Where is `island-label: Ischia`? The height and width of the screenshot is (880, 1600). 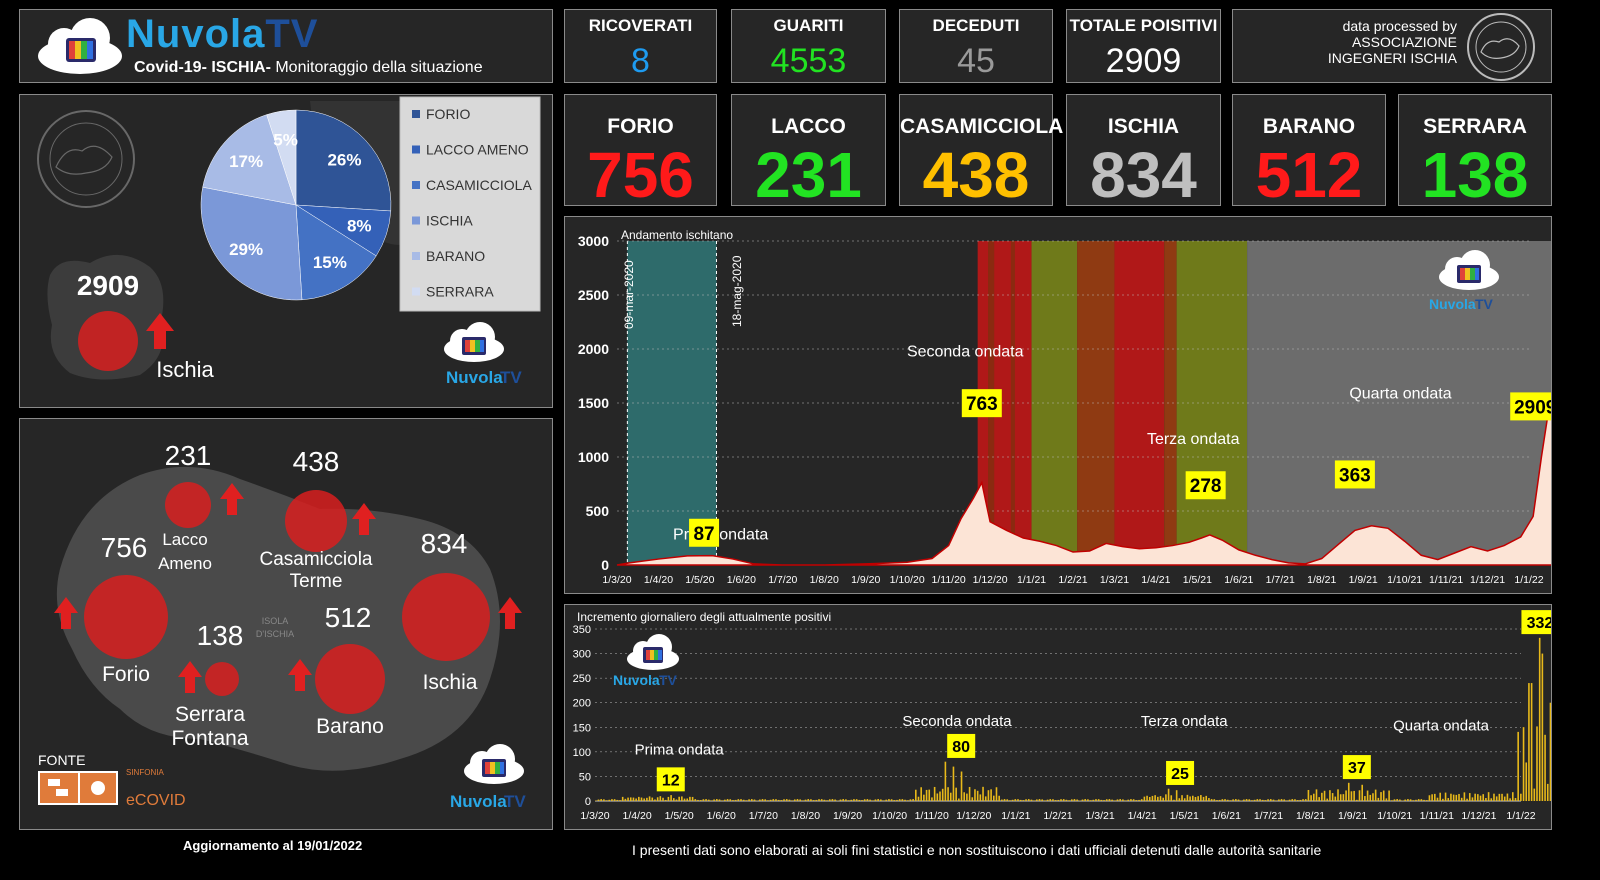 island-label: Ischia is located at coordinates (185, 369).